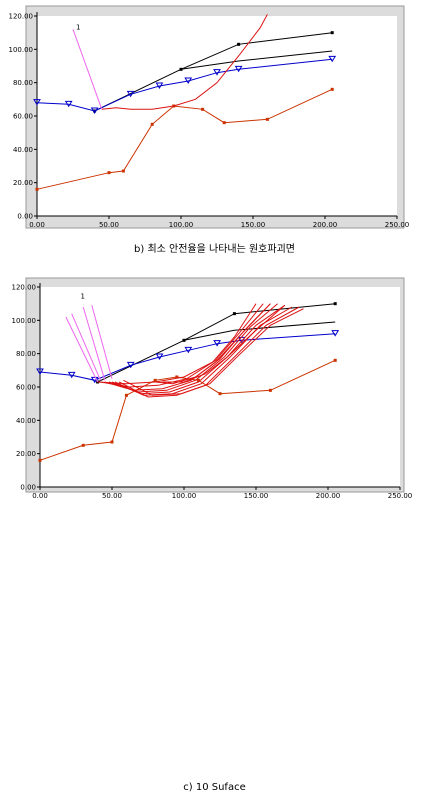 The height and width of the screenshot is (793, 429). Describe the element at coordinates (214, 787) in the screenshot. I see `chart-c-caption: c) 10 Suface` at that location.